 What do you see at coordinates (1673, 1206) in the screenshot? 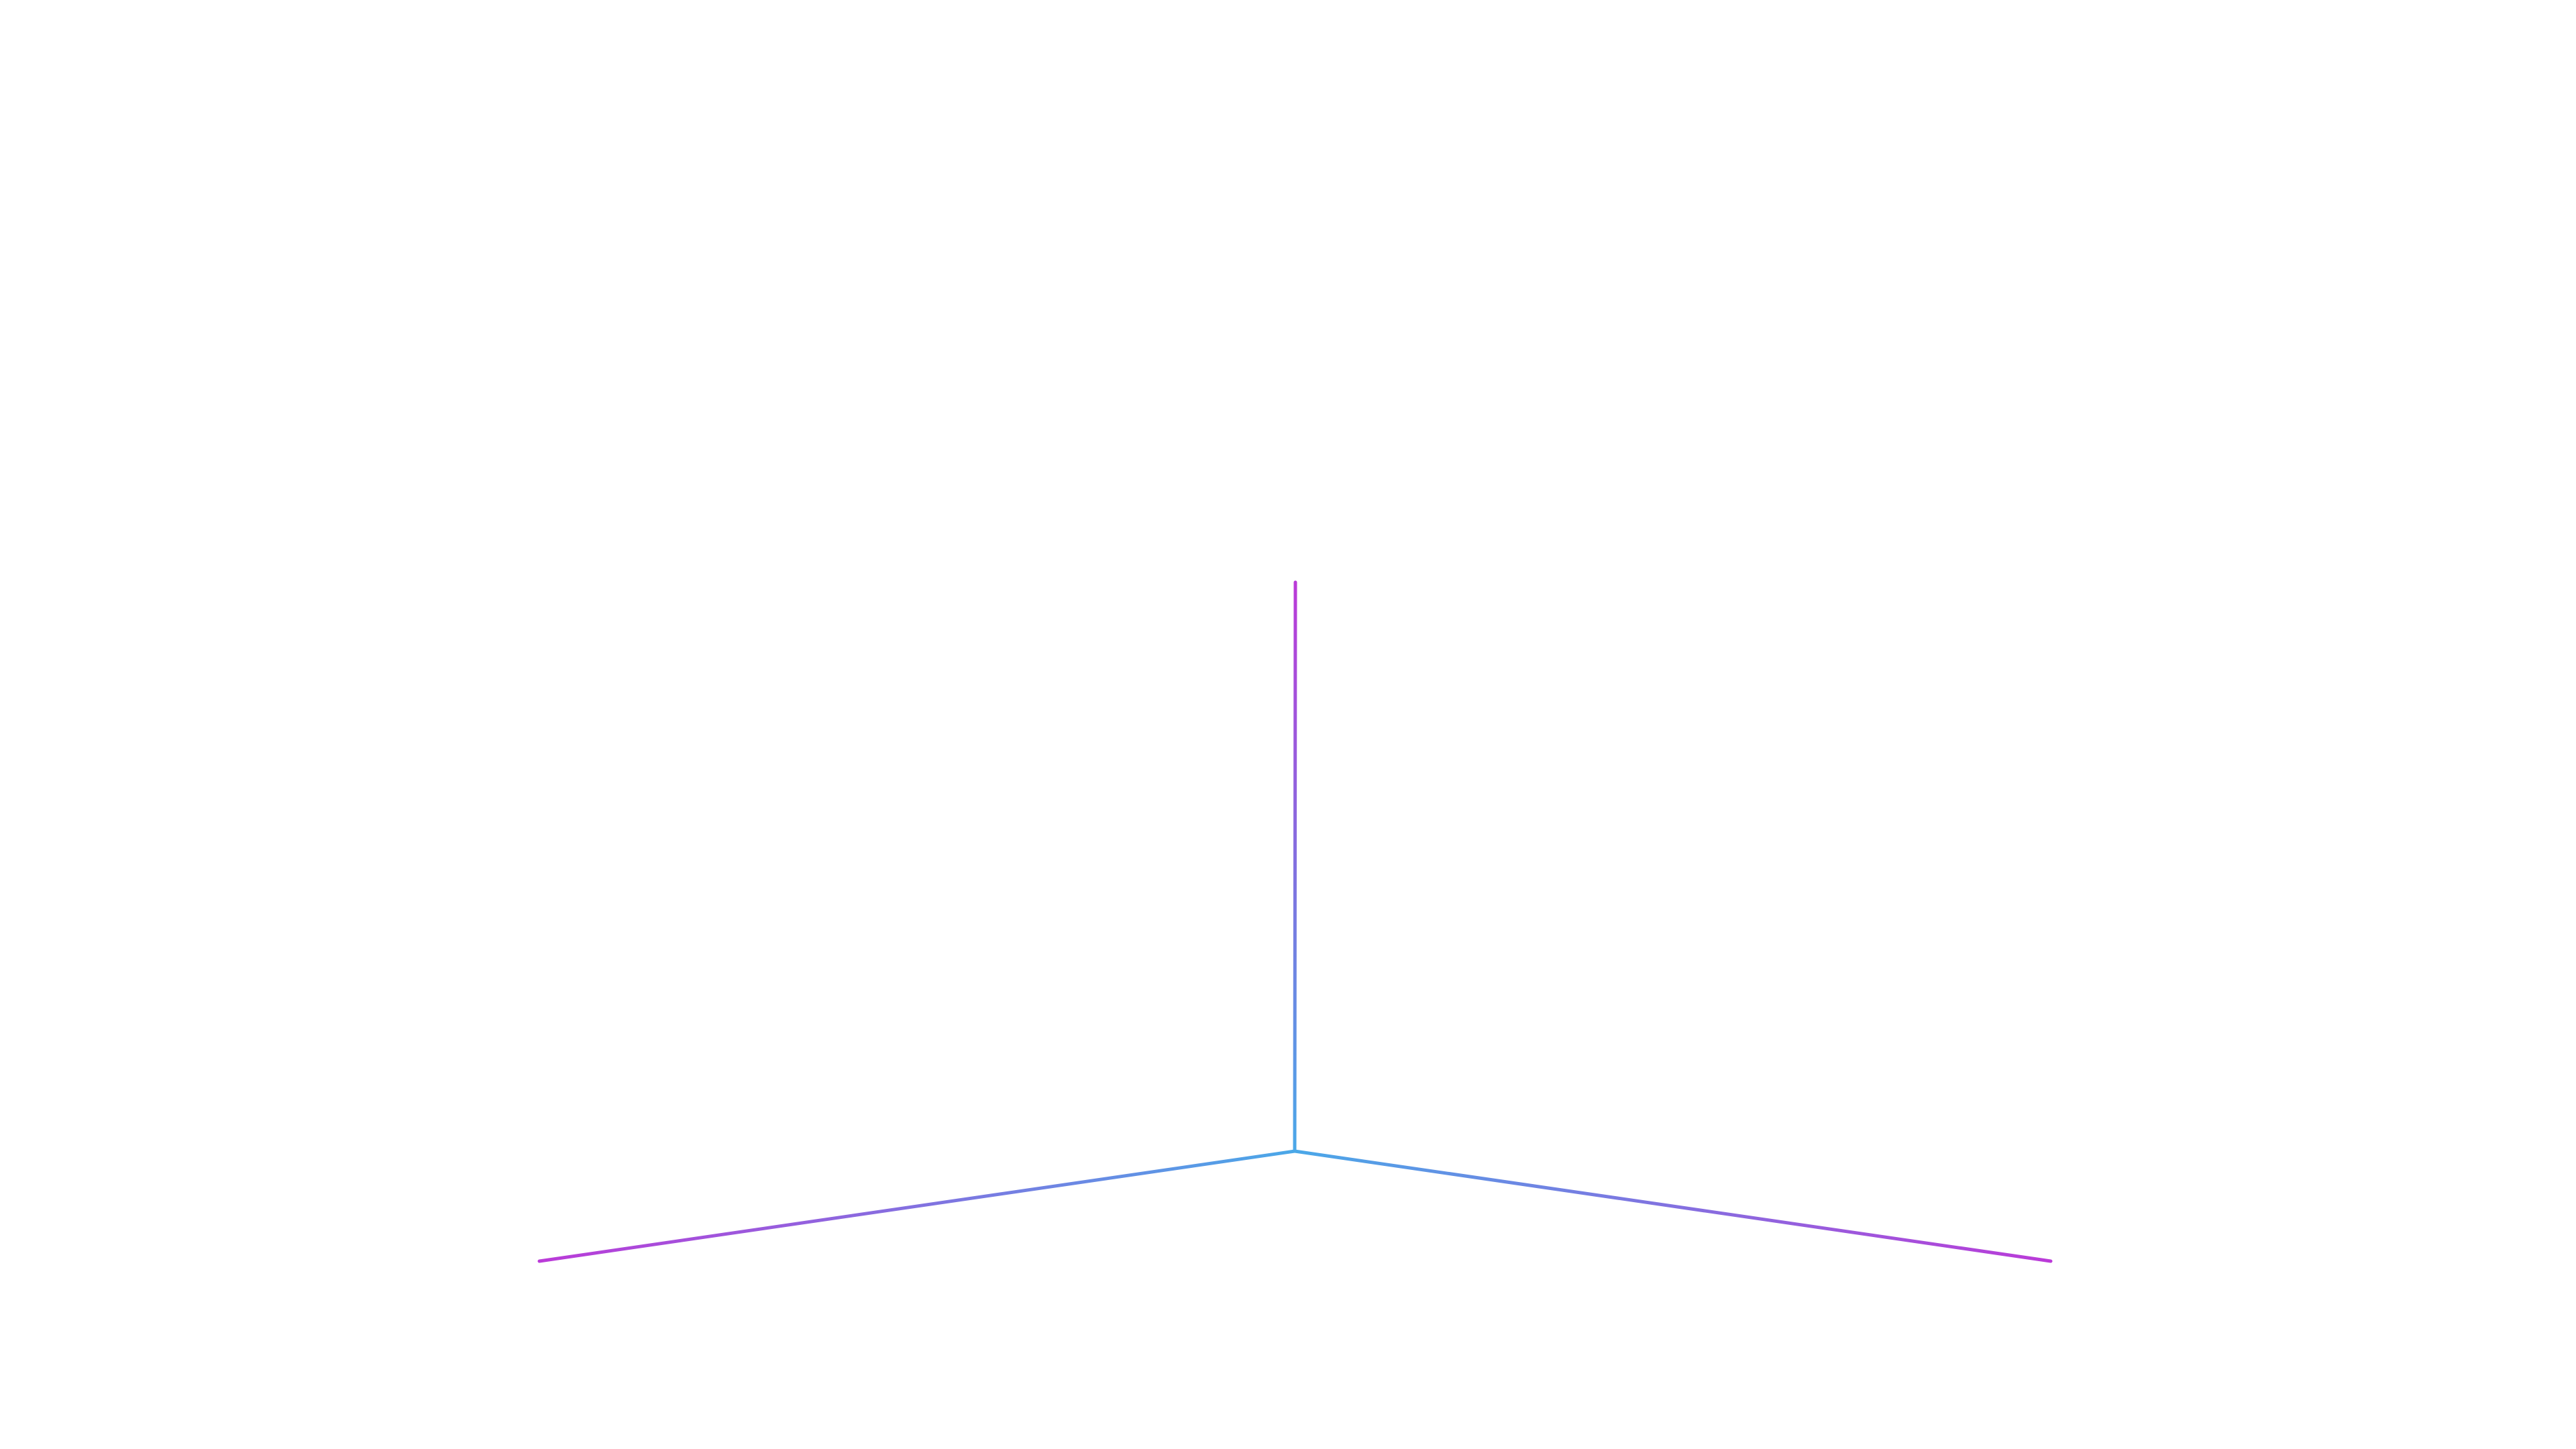
I see `right-axis-line` at bounding box center [1673, 1206].